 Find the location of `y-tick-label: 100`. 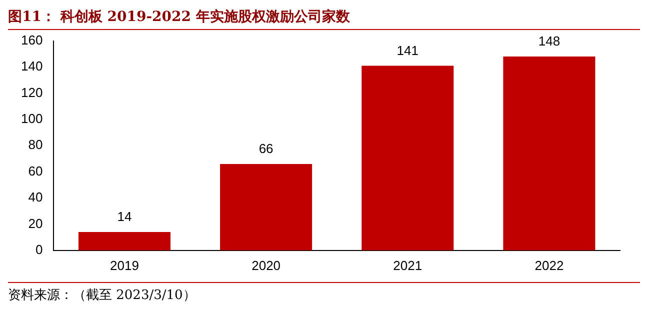

y-tick-label: 100 is located at coordinates (31, 118).